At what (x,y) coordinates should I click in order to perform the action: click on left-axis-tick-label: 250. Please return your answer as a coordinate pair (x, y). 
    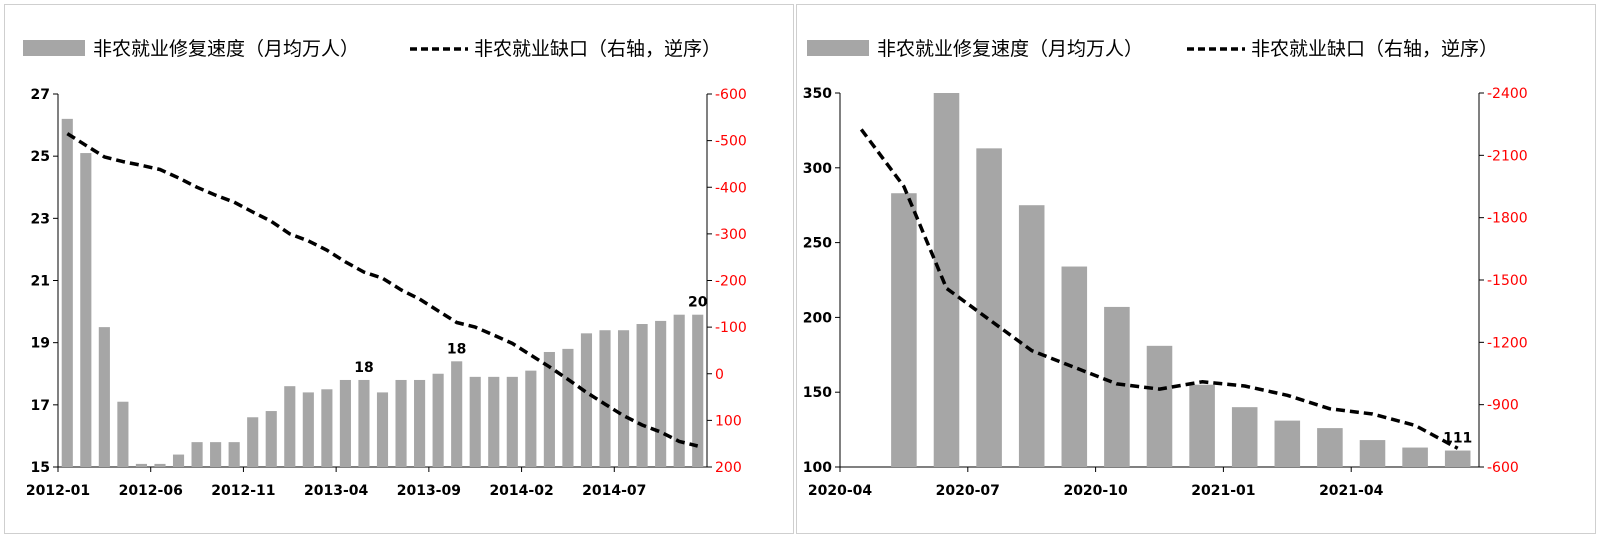
    Looking at the image, I should click on (817, 244).